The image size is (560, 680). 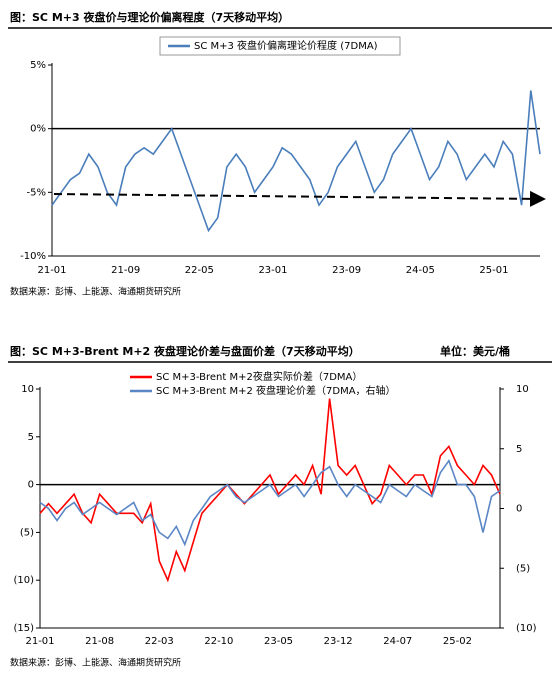 What do you see at coordinates (36, 192) in the screenshot?
I see `y-tick-label: -5%` at bounding box center [36, 192].